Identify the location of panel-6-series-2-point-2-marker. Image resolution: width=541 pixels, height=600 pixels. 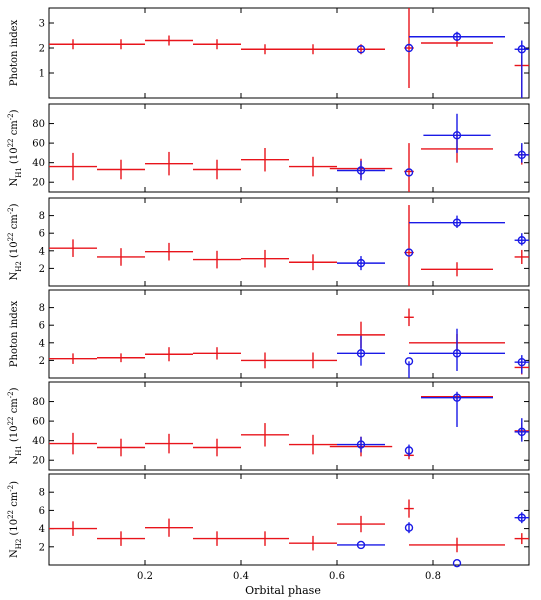
(409, 527).